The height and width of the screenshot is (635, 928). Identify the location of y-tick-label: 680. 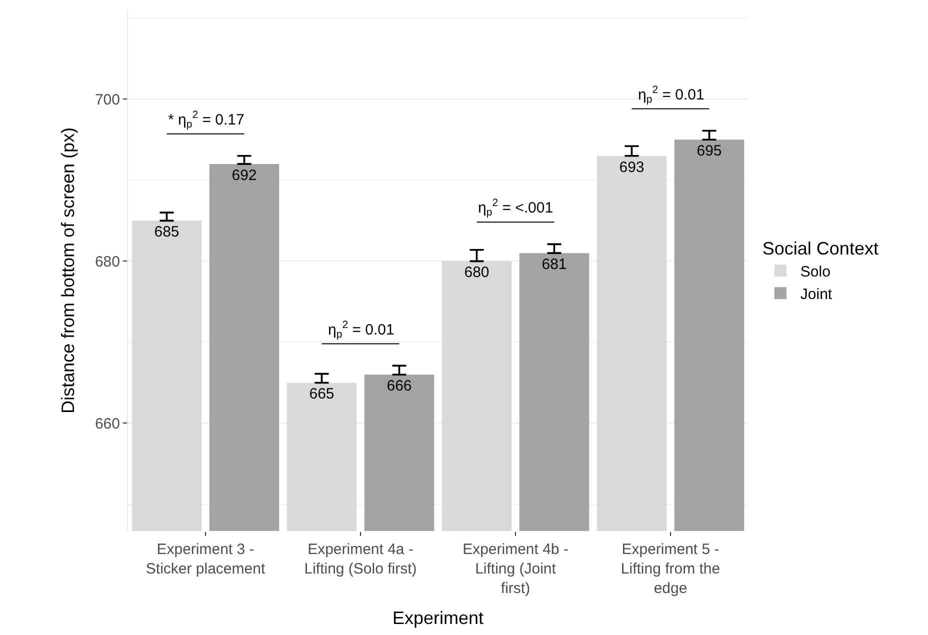
(107, 261).